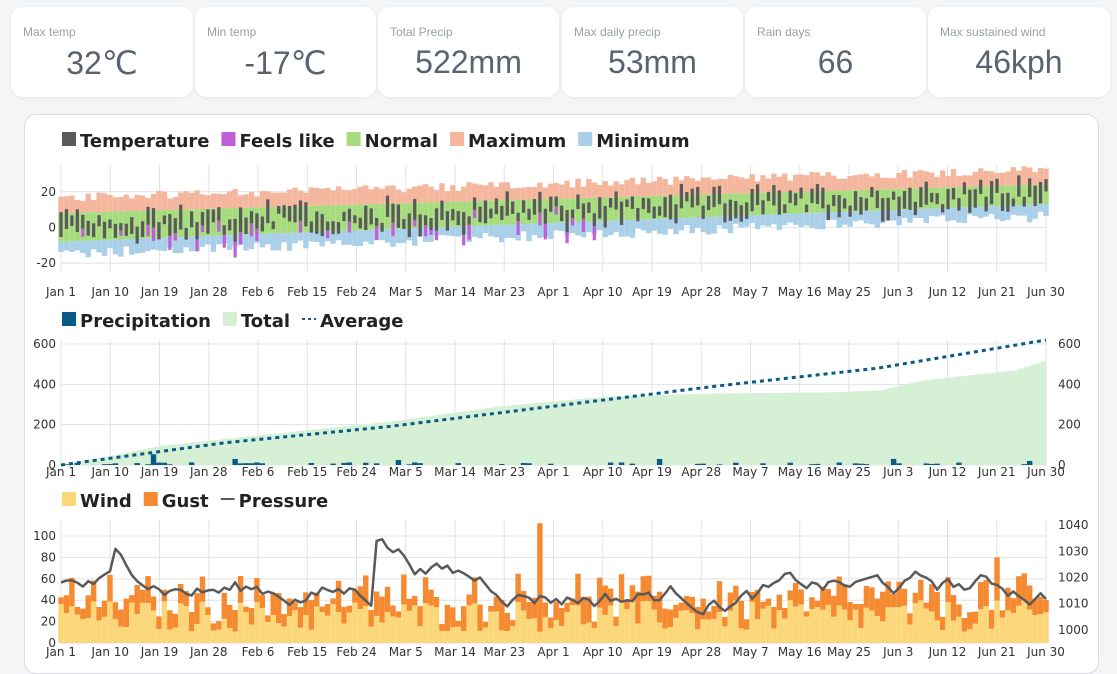  I want to click on x-tick-label: Apr 28, so click(701, 472).